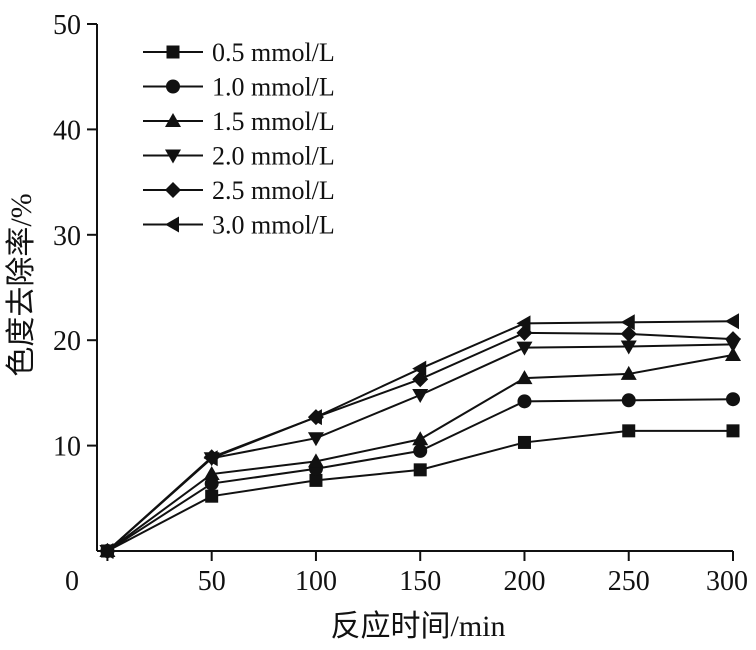  Describe the element at coordinates (273, 225) in the screenshot. I see `legend-label: 3.0 mmol/L` at that location.